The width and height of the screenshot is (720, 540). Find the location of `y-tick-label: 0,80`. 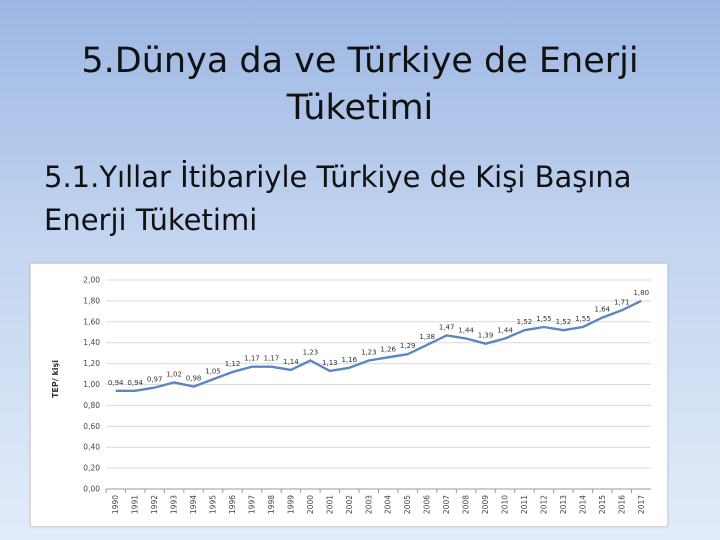

y-tick-label: 0,80 is located at coordinates (91, 405).